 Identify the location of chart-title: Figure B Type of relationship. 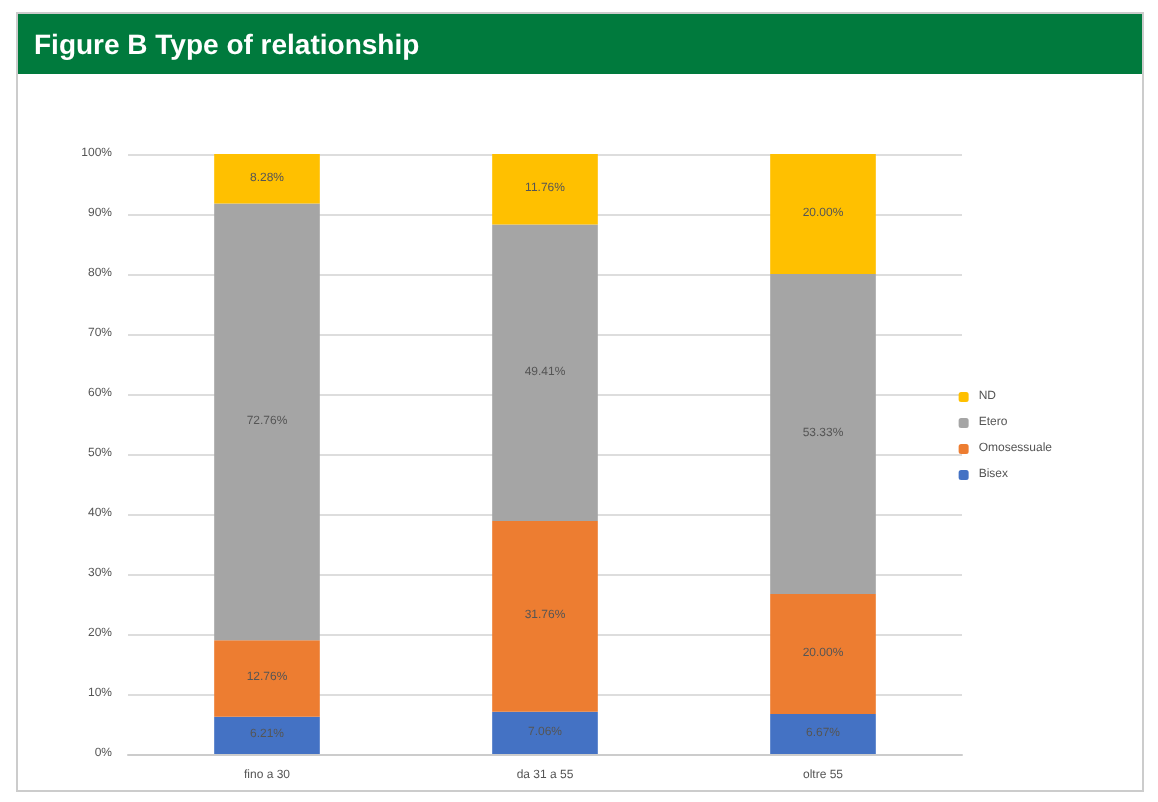
(580, 44).